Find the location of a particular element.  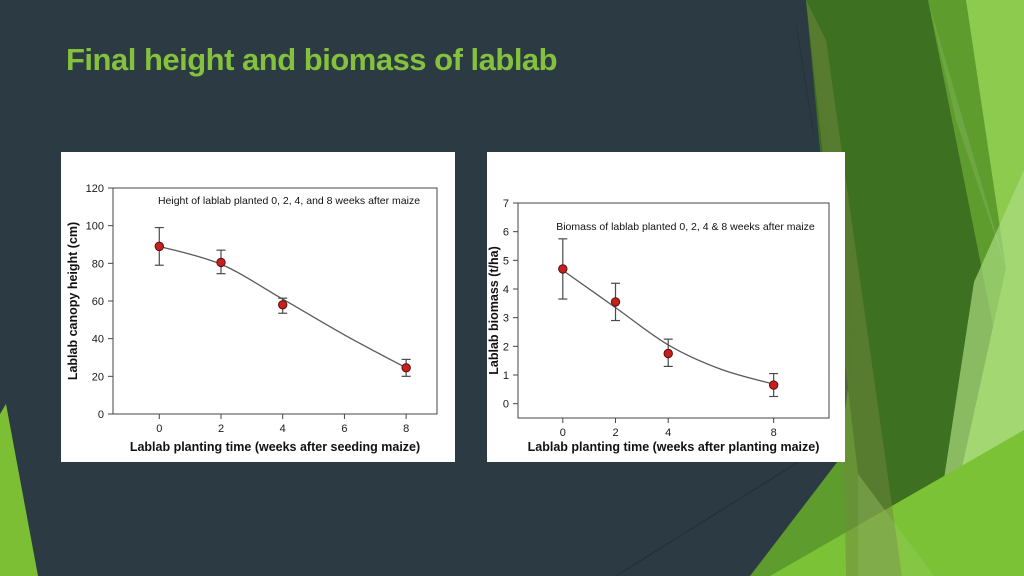

svg-text: 40 is located at coordinates (98, 340).